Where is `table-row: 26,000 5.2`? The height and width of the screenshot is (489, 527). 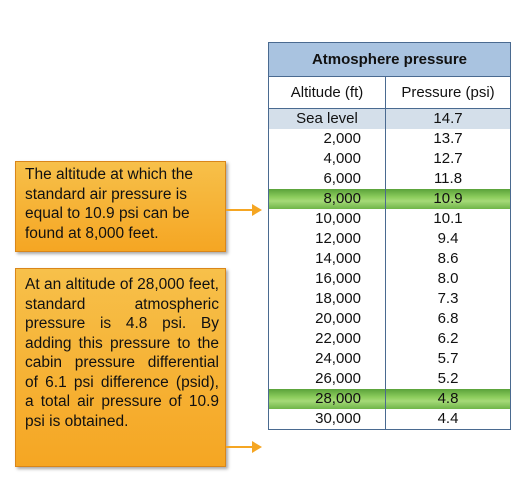
table-row: 26,000 5.2 is located at coordinates (389, 379).